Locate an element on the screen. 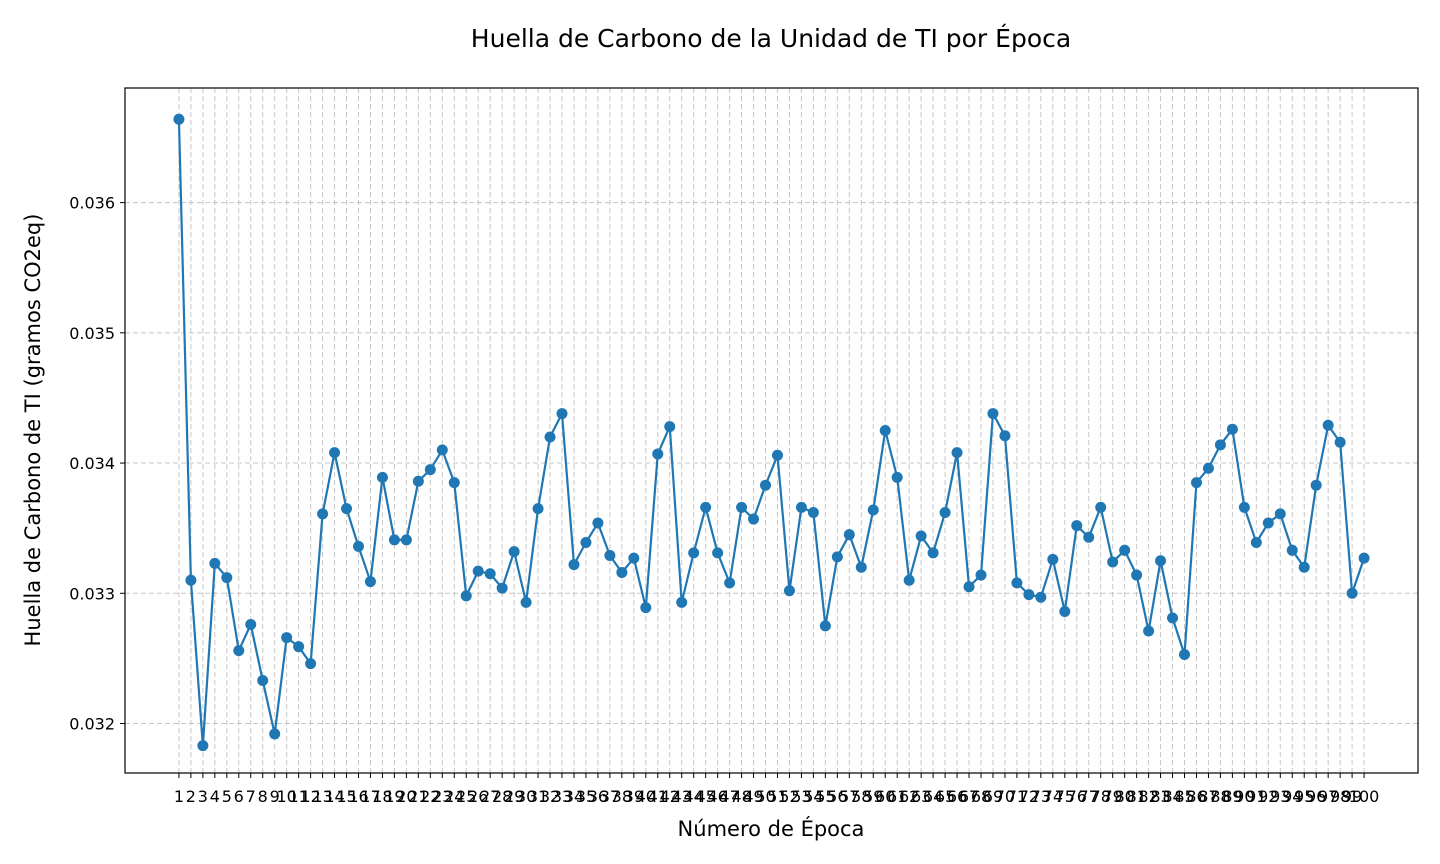 Image resolution: width=1440 pixels, height=864 pixels. x-tick-label: 57 is located at coordinates (849, 796).